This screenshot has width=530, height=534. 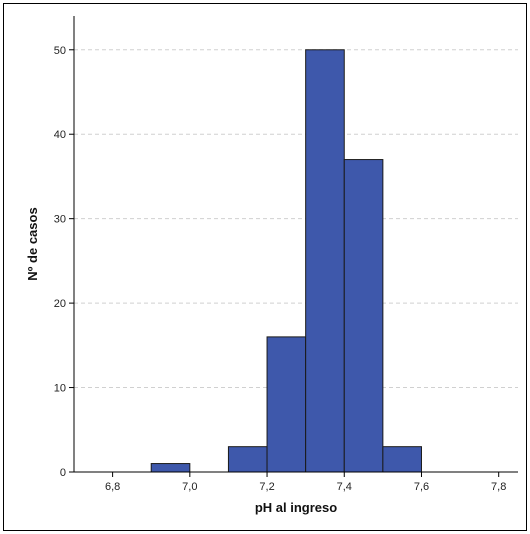 What do you see at coordinates (60, 304) in the screenshot?
I see `y-tick-label: 20` at bounding box center [60, 304].